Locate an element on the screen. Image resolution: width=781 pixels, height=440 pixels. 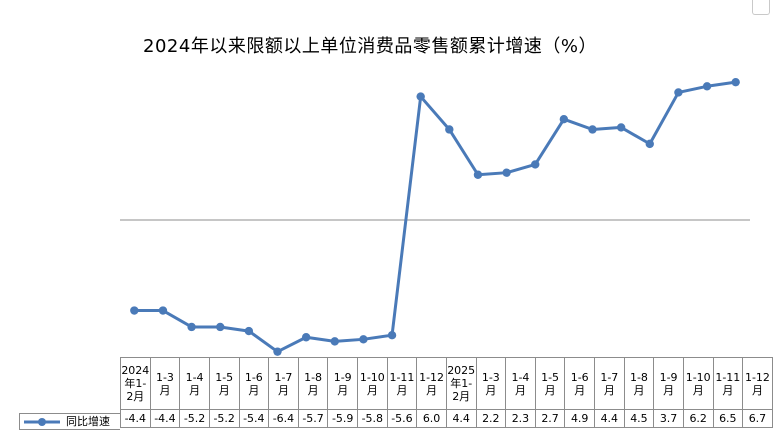
data-value-label: -5.6 is located at coordinates (402, 418).